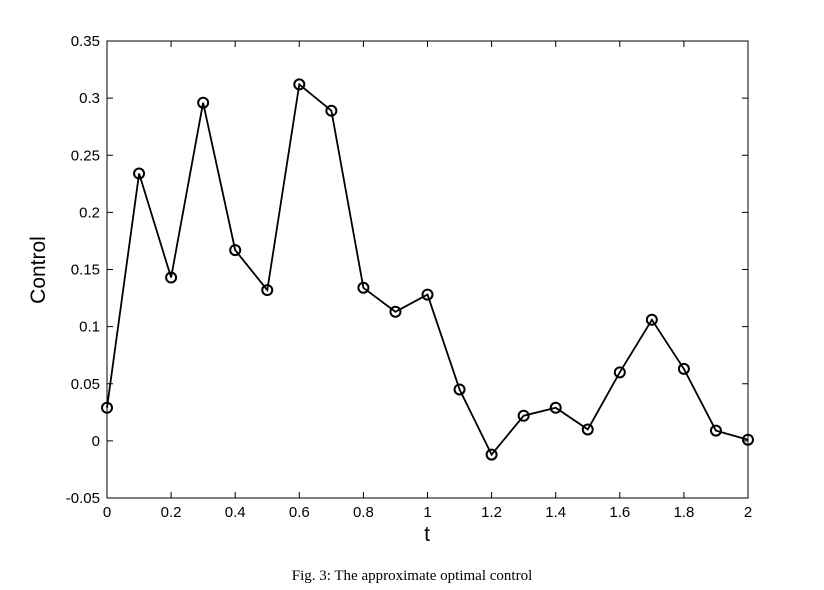 Image resolution: width=824 pixels, height=590 pixels. I want to click on x-tick-label: 1.4, so click(555, 512).